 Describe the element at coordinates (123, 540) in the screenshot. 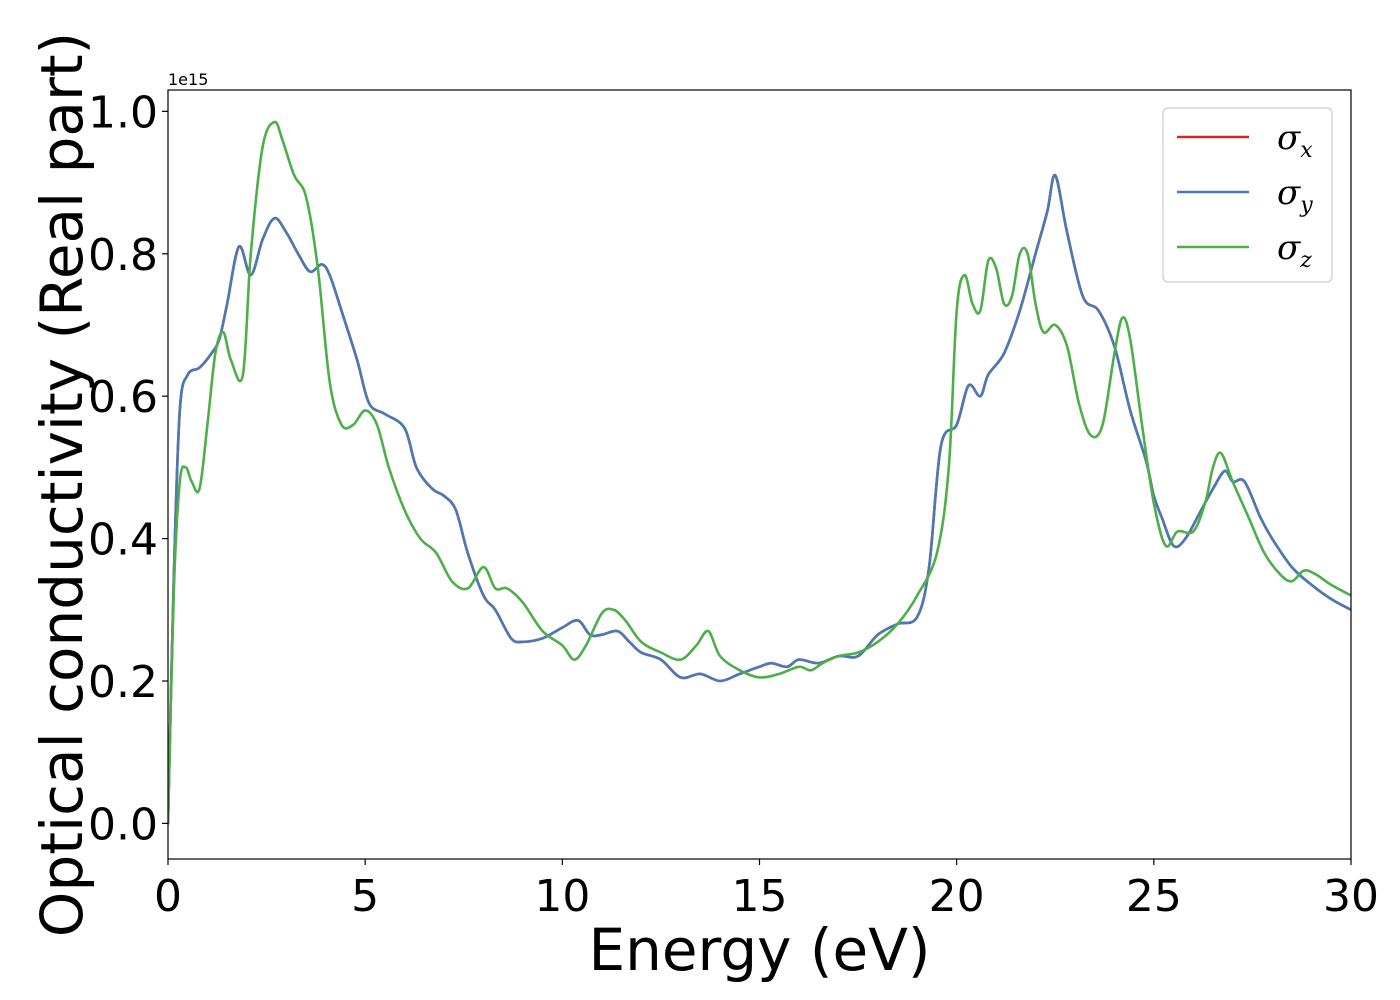

I see `y-tick-label: 0.4` at that location.